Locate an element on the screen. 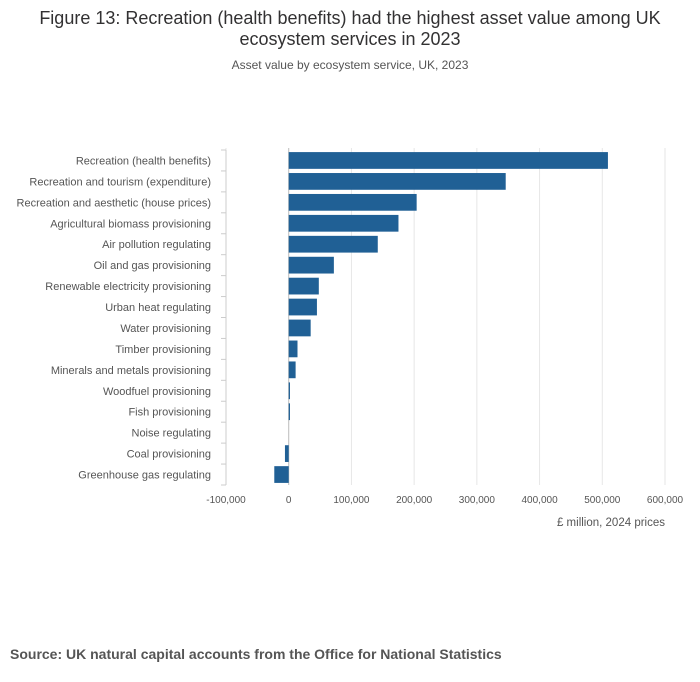 The width and height of the screenshot is (700, 682). category-label: Greenhouse gas regulating is located at coordinates (144, 476).